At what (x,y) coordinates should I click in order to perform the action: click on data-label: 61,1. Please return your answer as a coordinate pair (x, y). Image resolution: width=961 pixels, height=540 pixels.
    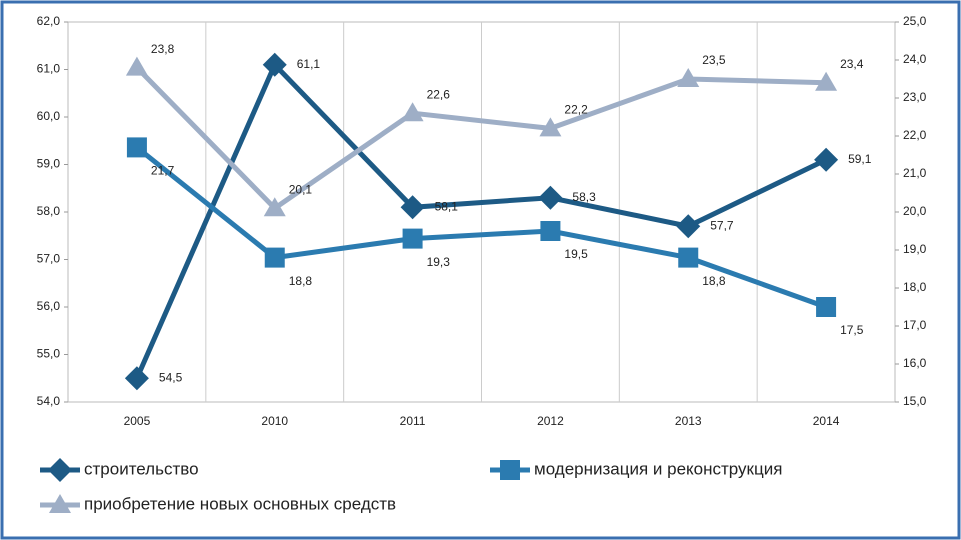
    Looking at the image, I should click on (309, 64).